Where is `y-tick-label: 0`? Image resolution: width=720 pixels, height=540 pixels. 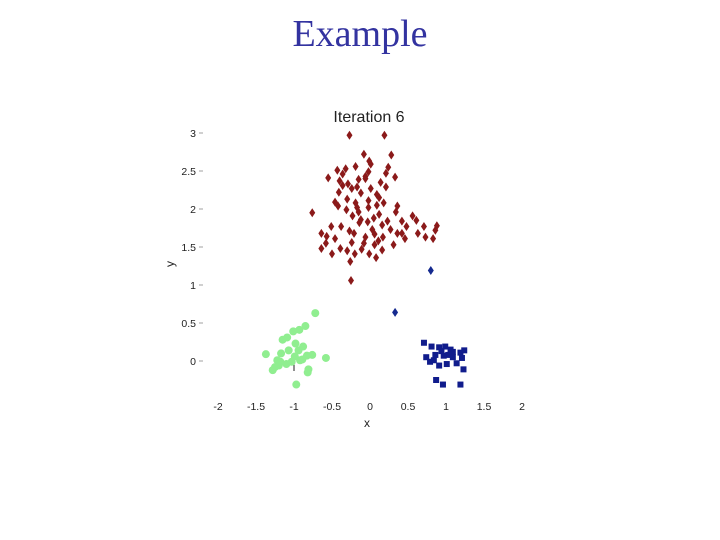
y-tick-label: 0 is located at coordinates (193, 362).